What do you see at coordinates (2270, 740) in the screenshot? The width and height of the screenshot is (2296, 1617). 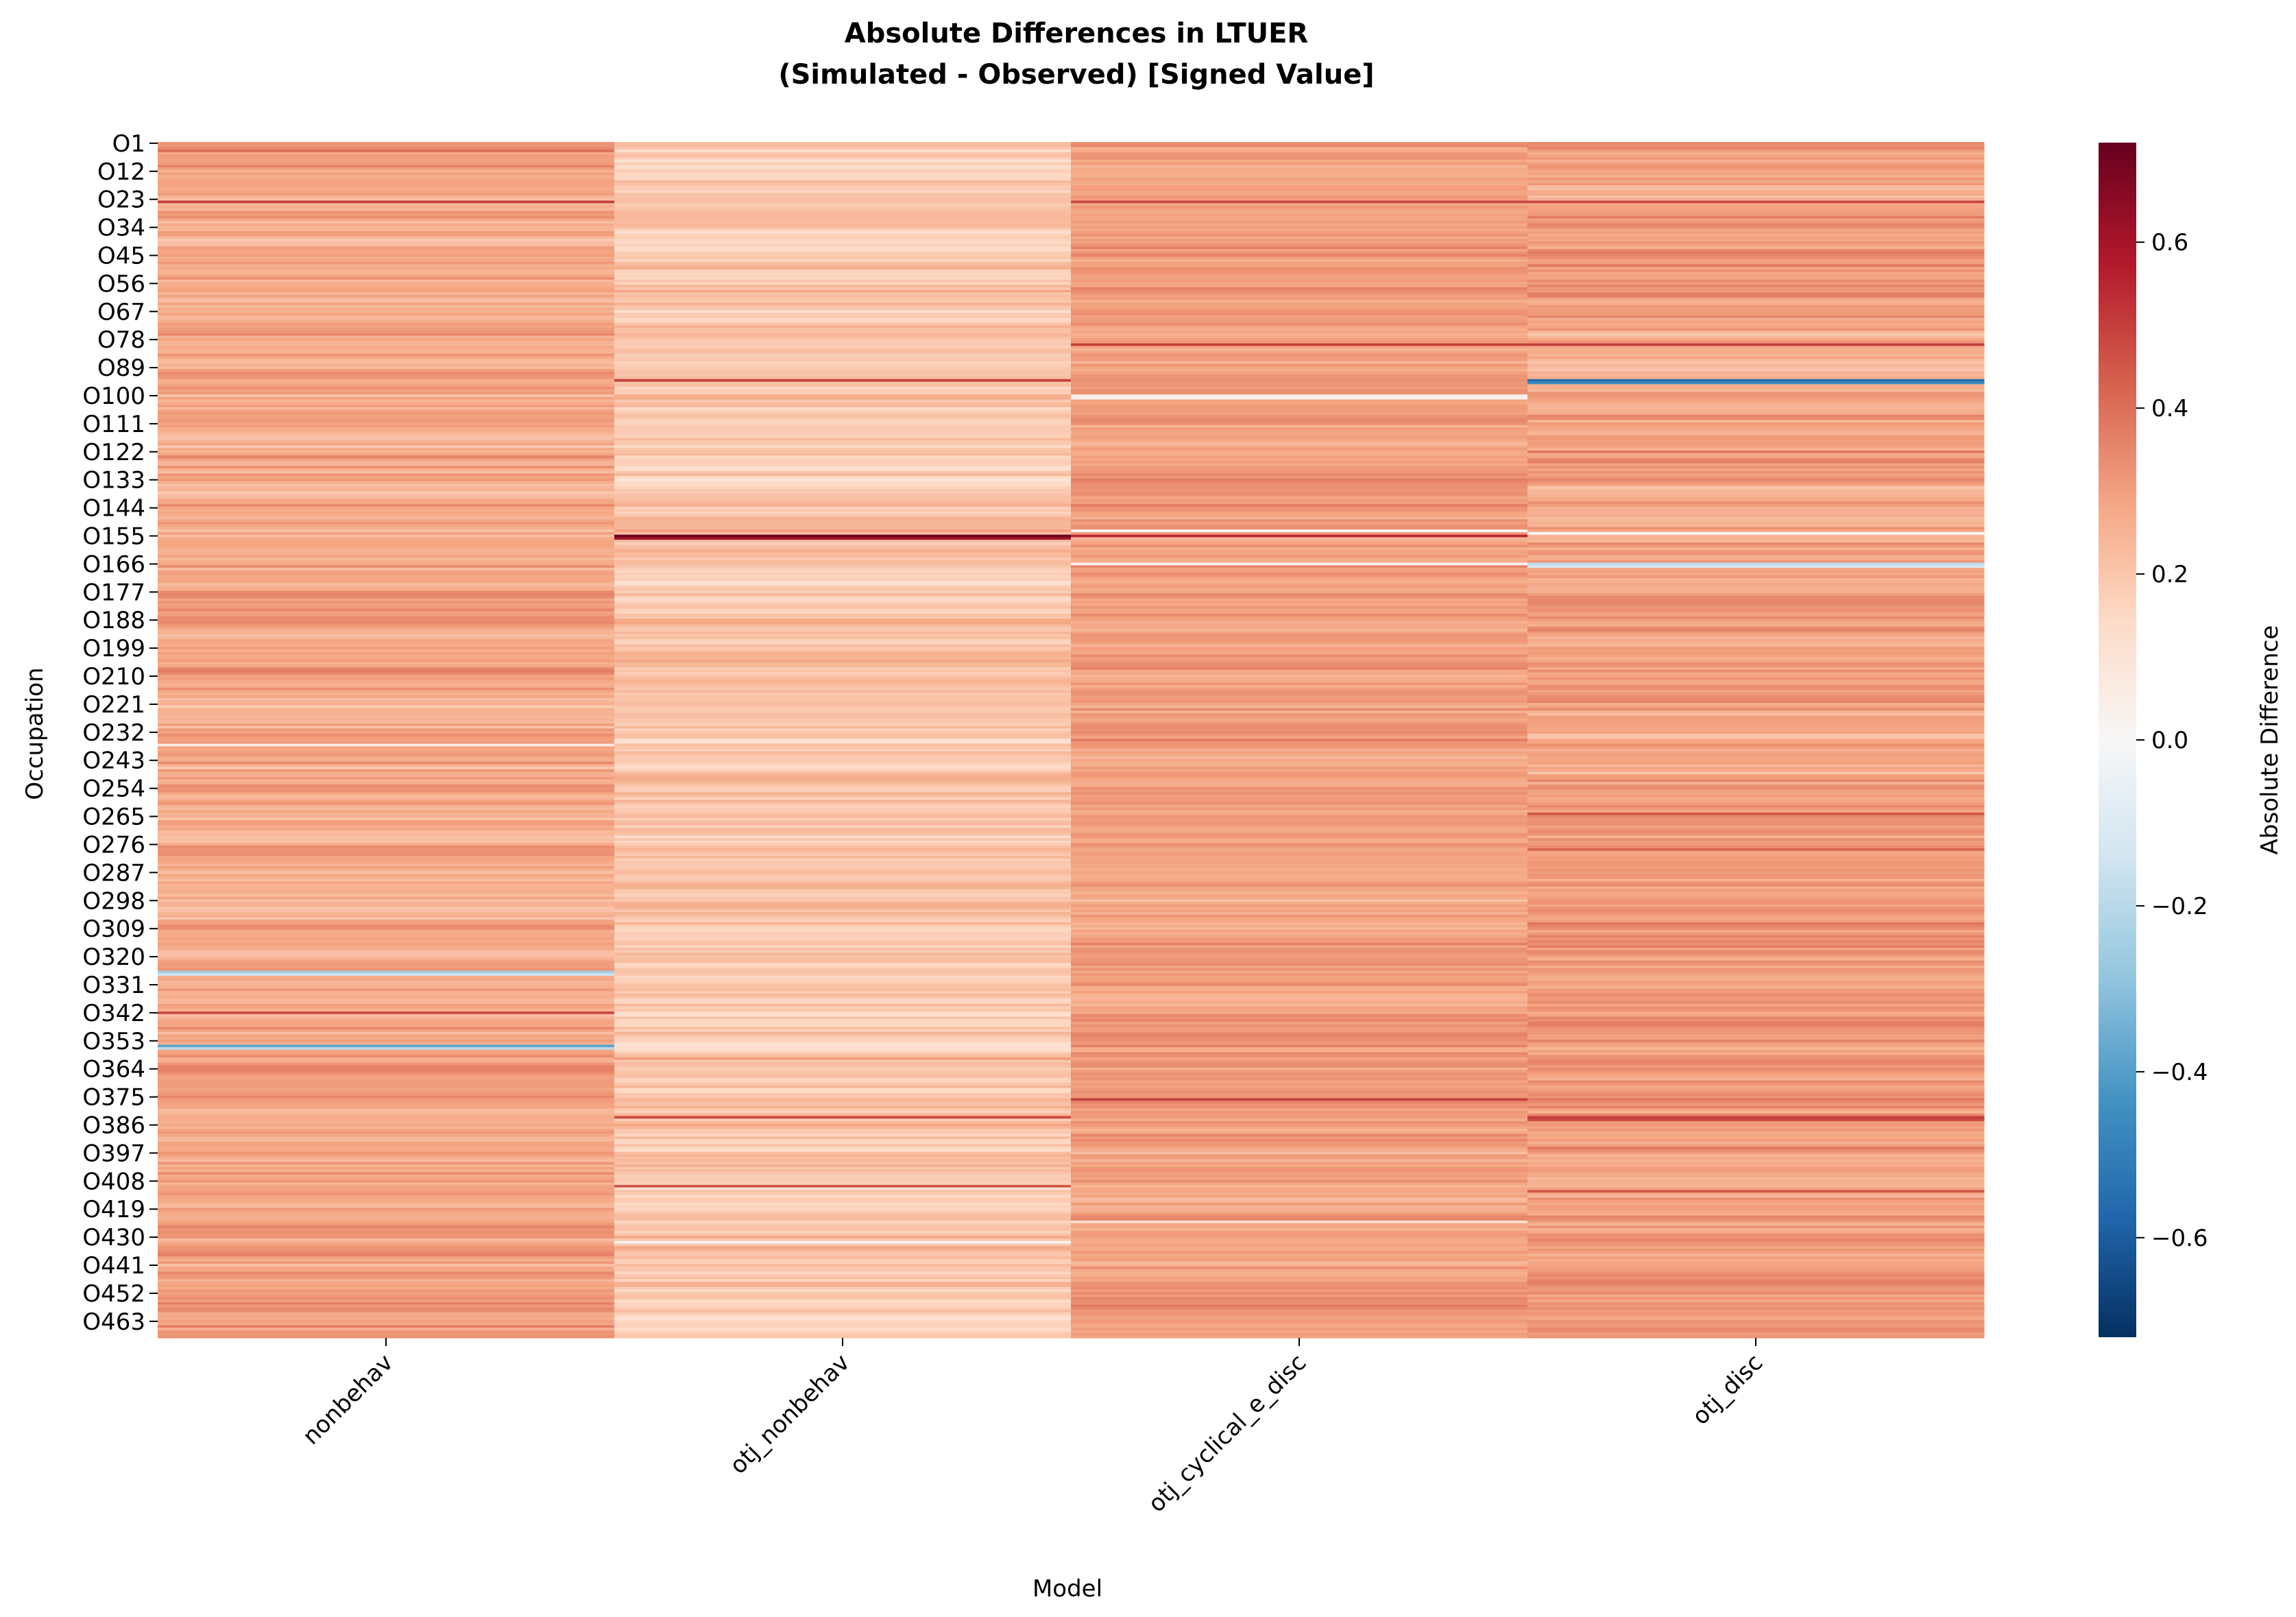 I see `colorbar-label: Absolute Difference` at bounding box center [2270, 740].